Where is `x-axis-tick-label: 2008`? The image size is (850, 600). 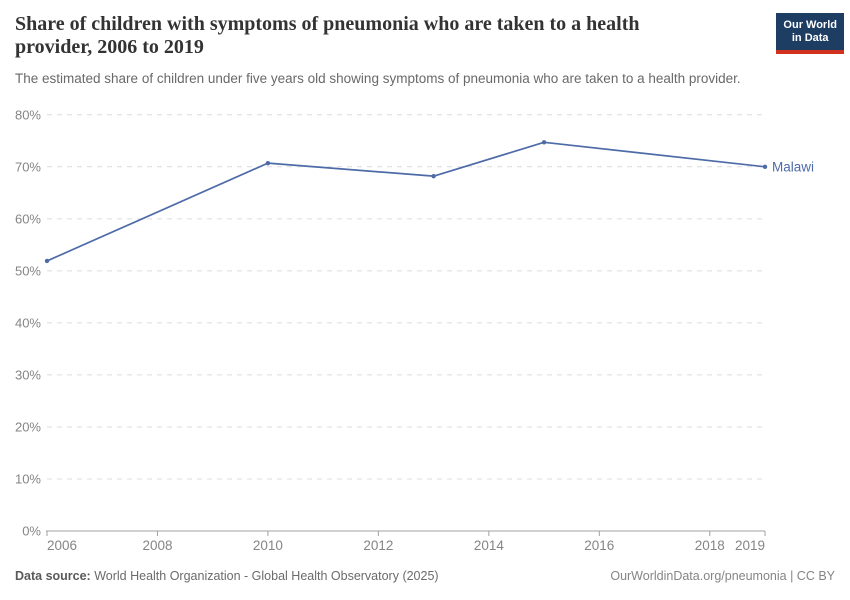
x-axis-tick-label: 2008 is located at coordinates (157, 545).